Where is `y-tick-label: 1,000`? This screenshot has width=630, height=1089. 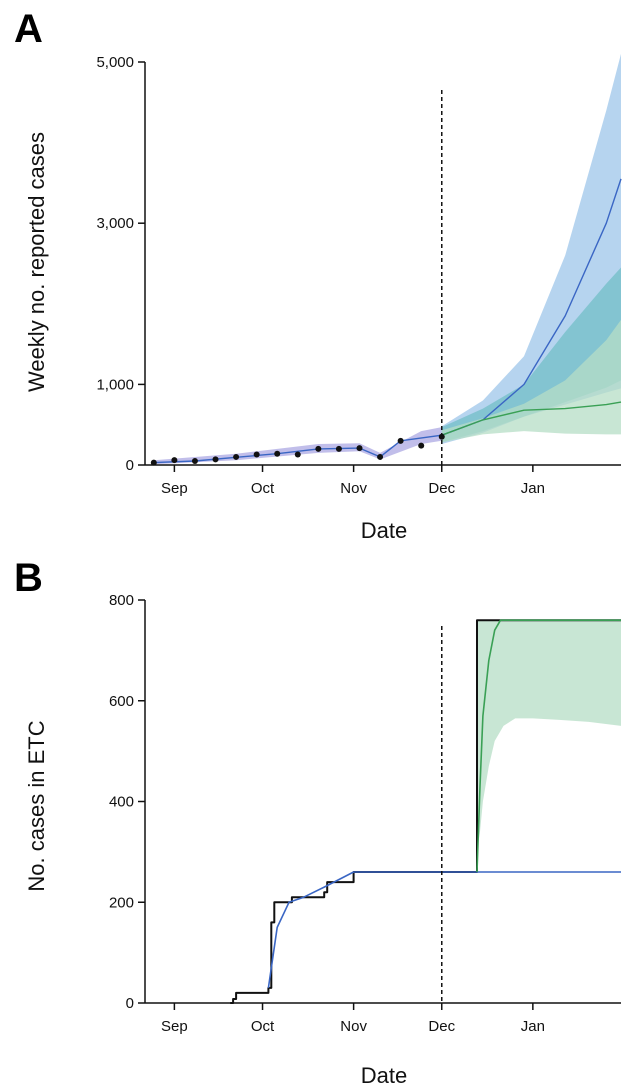 y-tick-label: 1,000 is located at coordinates (115, 384).